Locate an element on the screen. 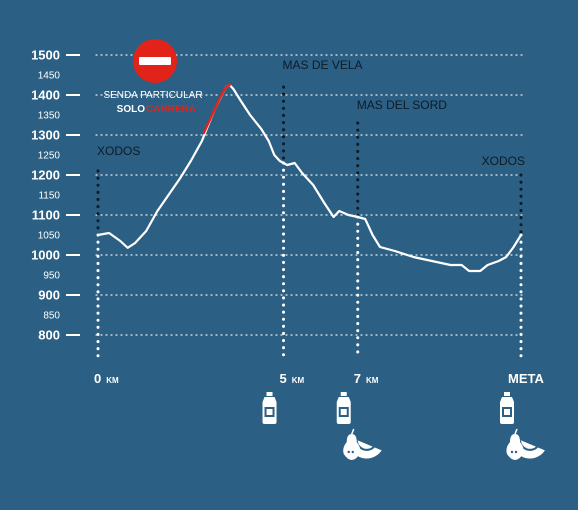 This screenshot has height=510, width=578. x-axis-labels: 0 KM 5 KM 7 KM META is located at coordinates (319, 378).